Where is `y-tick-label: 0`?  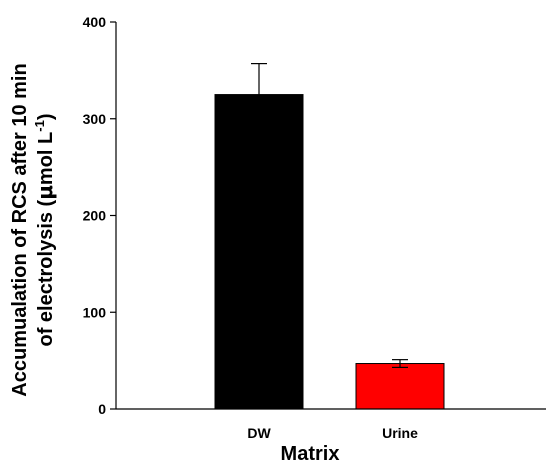 y-tick-label: 0 is located at coordinates (102, 409).